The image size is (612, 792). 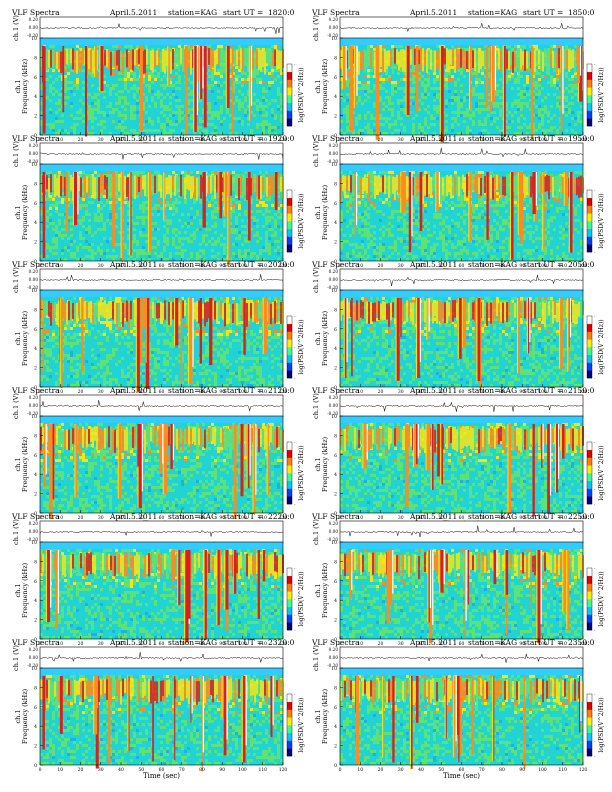 I want to click on time-axis-label: Time (sec), so click(x=461, y=776).